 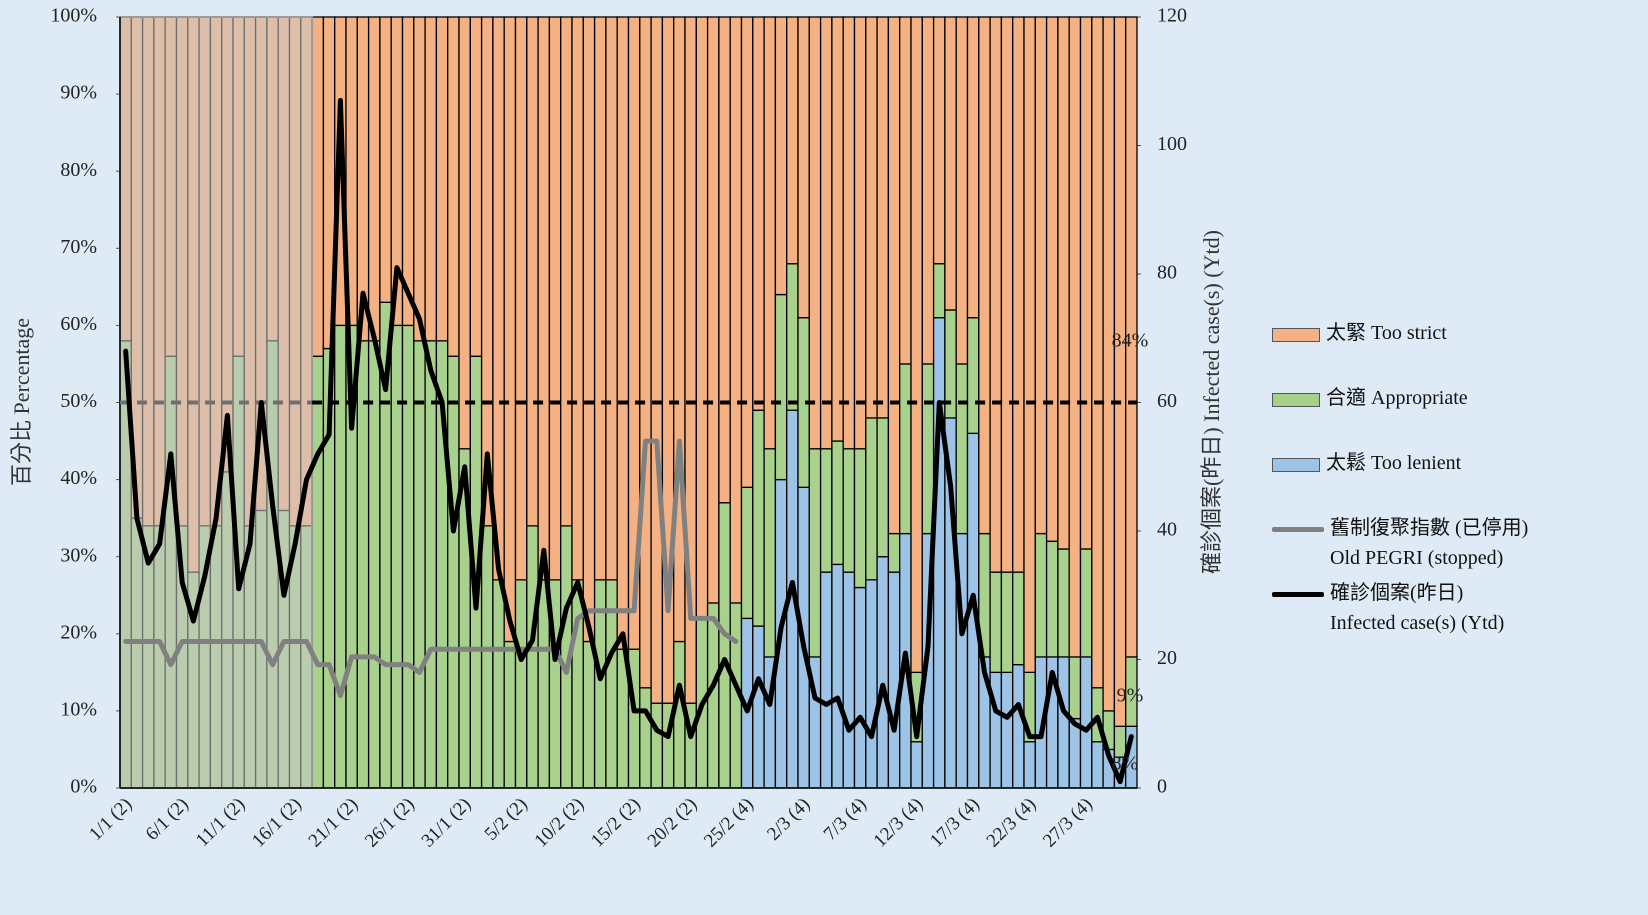 I want to click on x-tick-label: 20/2 (2), so click(x=673, y=823).